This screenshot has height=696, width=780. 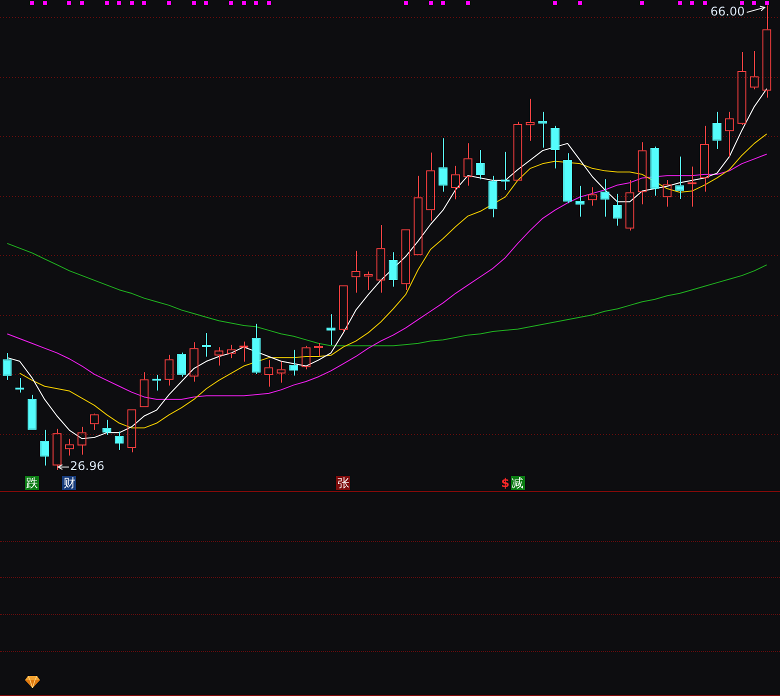 What do you see at coordinates (87, 466) in the screenshot?
I see `annotation: 26.96` at bounding box center [87, 466].